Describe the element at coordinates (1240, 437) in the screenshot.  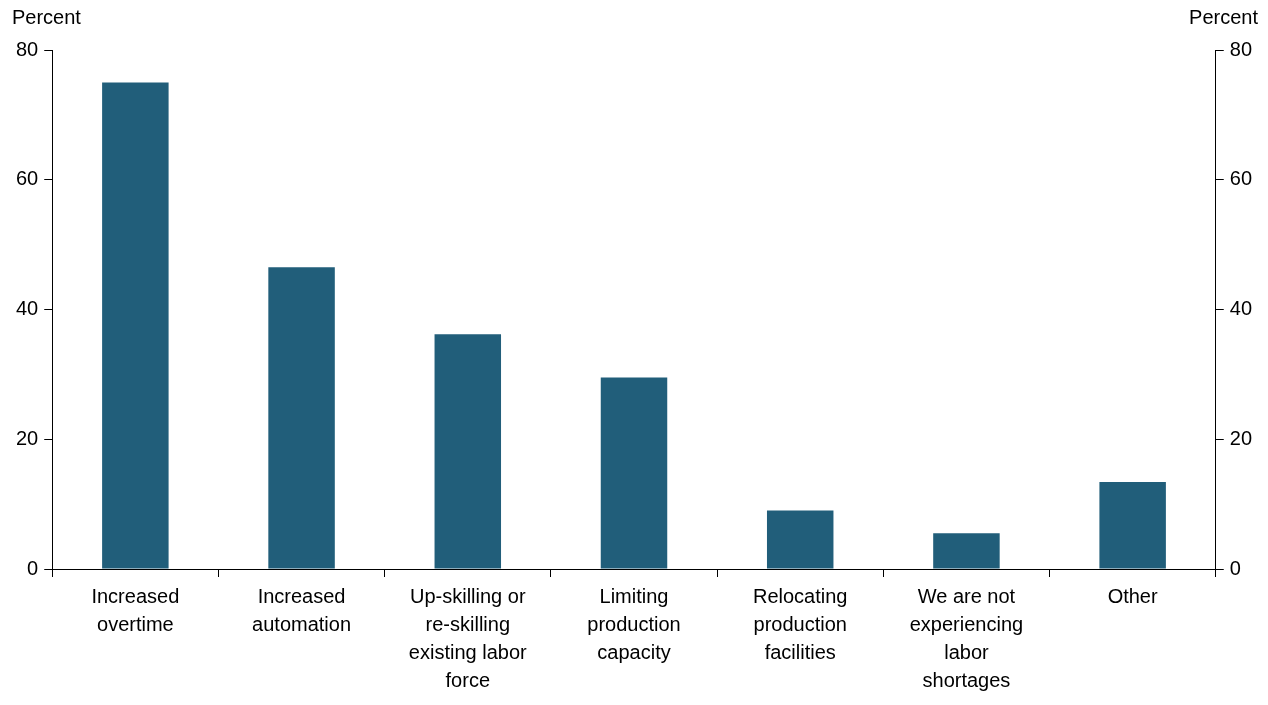
I see `y2-tick-label: 20` at that location.